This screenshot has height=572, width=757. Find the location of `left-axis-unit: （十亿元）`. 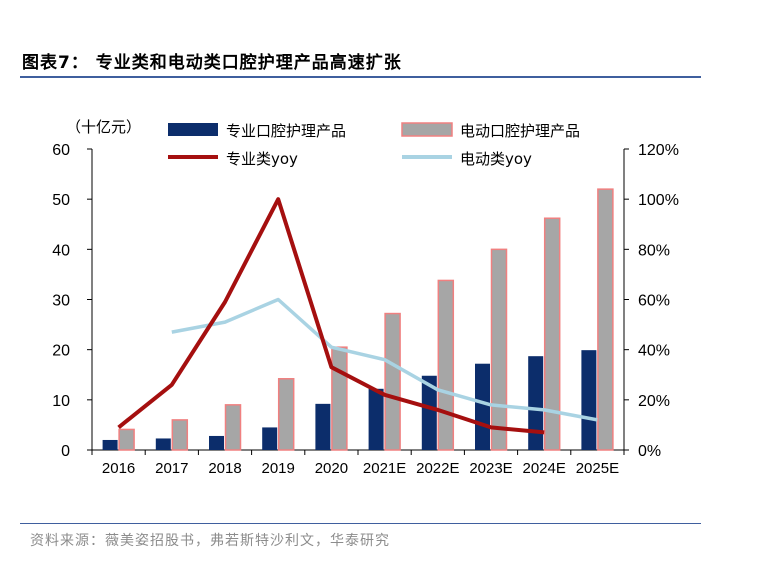

left-axis-unit: （十亿元） is located at coordinates (103, 127).